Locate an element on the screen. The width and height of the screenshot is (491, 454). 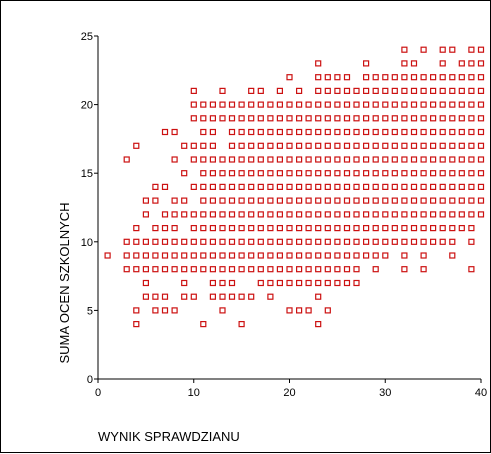
y-tick-label: 0 is located at coordinates (90, 380).